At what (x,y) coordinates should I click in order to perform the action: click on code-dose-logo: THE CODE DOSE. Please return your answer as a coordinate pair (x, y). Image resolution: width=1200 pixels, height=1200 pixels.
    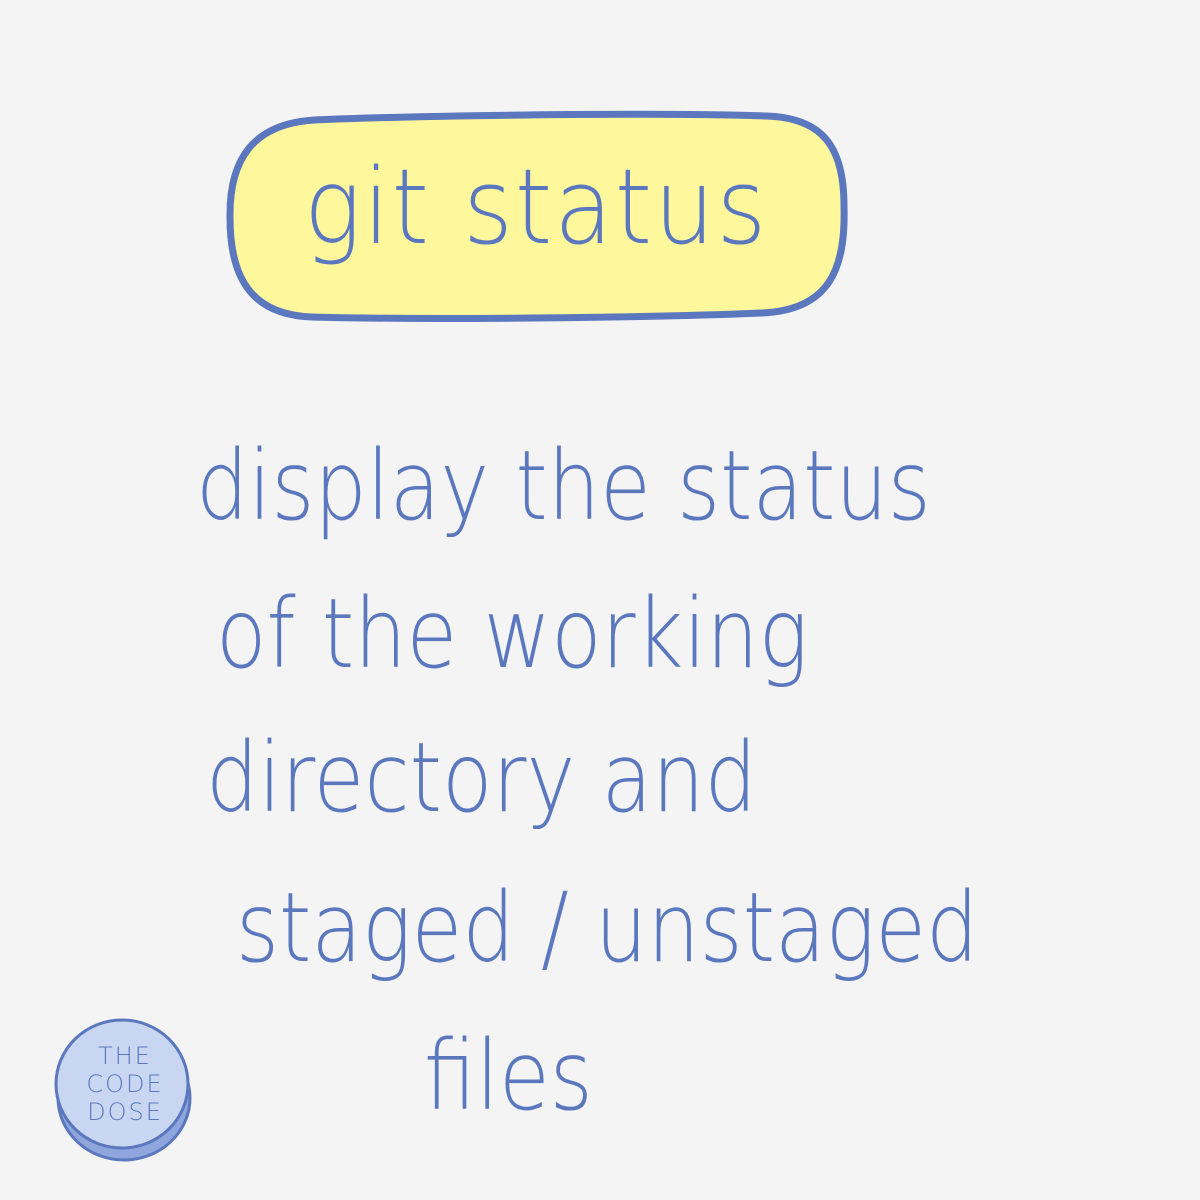
    Looking at the image, I should click on (123, 1087).